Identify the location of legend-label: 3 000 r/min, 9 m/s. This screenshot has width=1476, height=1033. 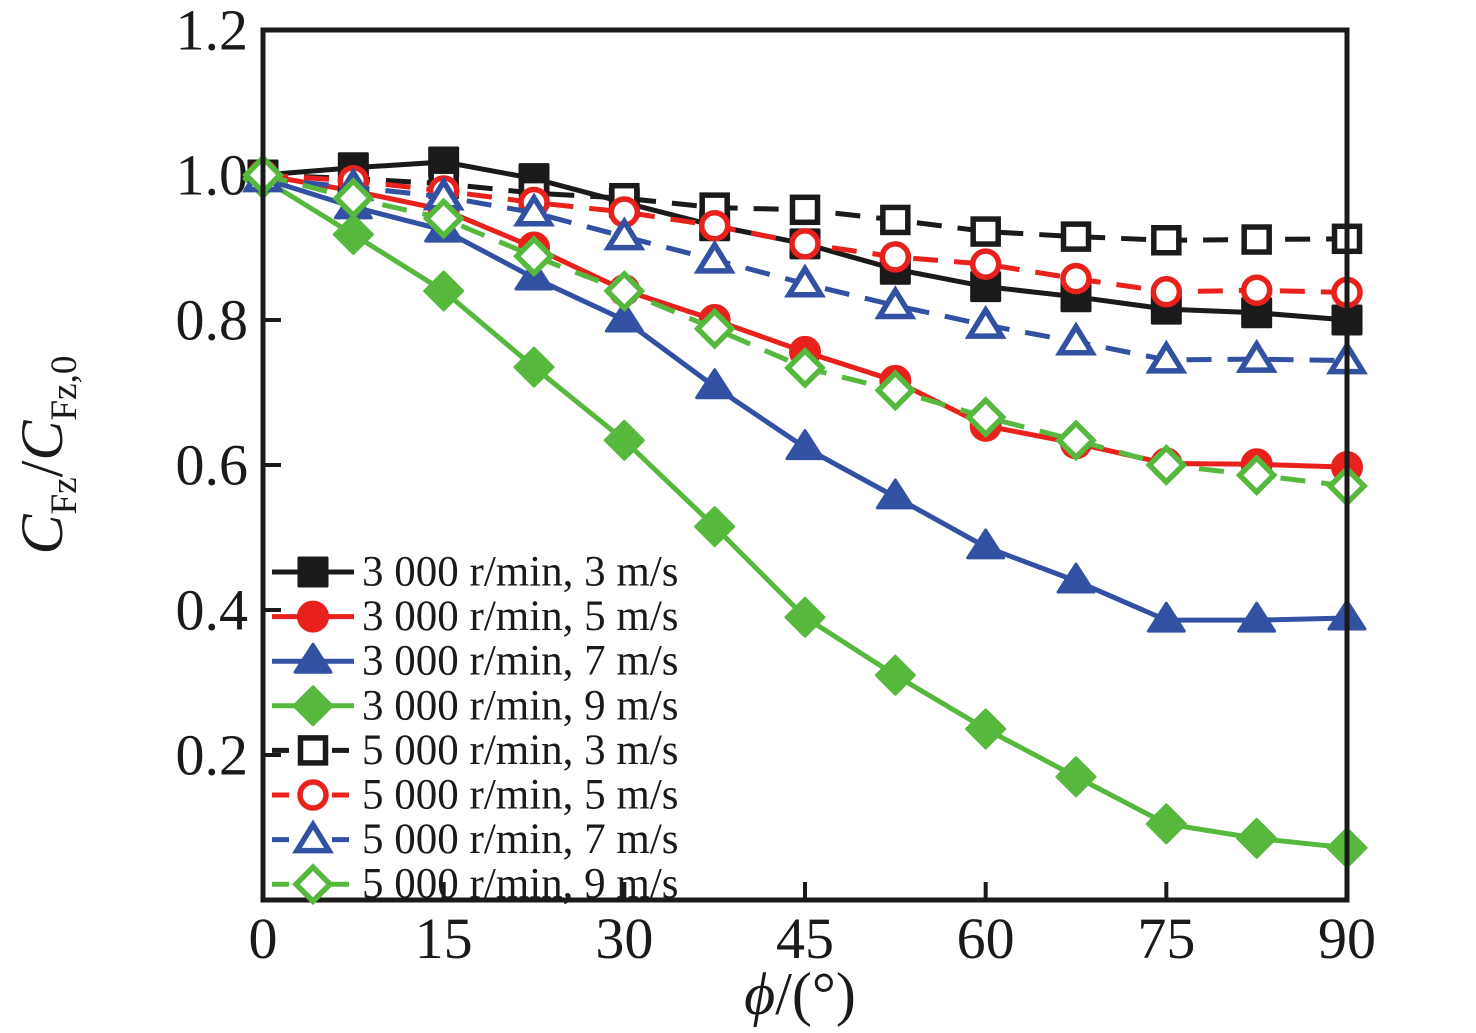
(520, 705).